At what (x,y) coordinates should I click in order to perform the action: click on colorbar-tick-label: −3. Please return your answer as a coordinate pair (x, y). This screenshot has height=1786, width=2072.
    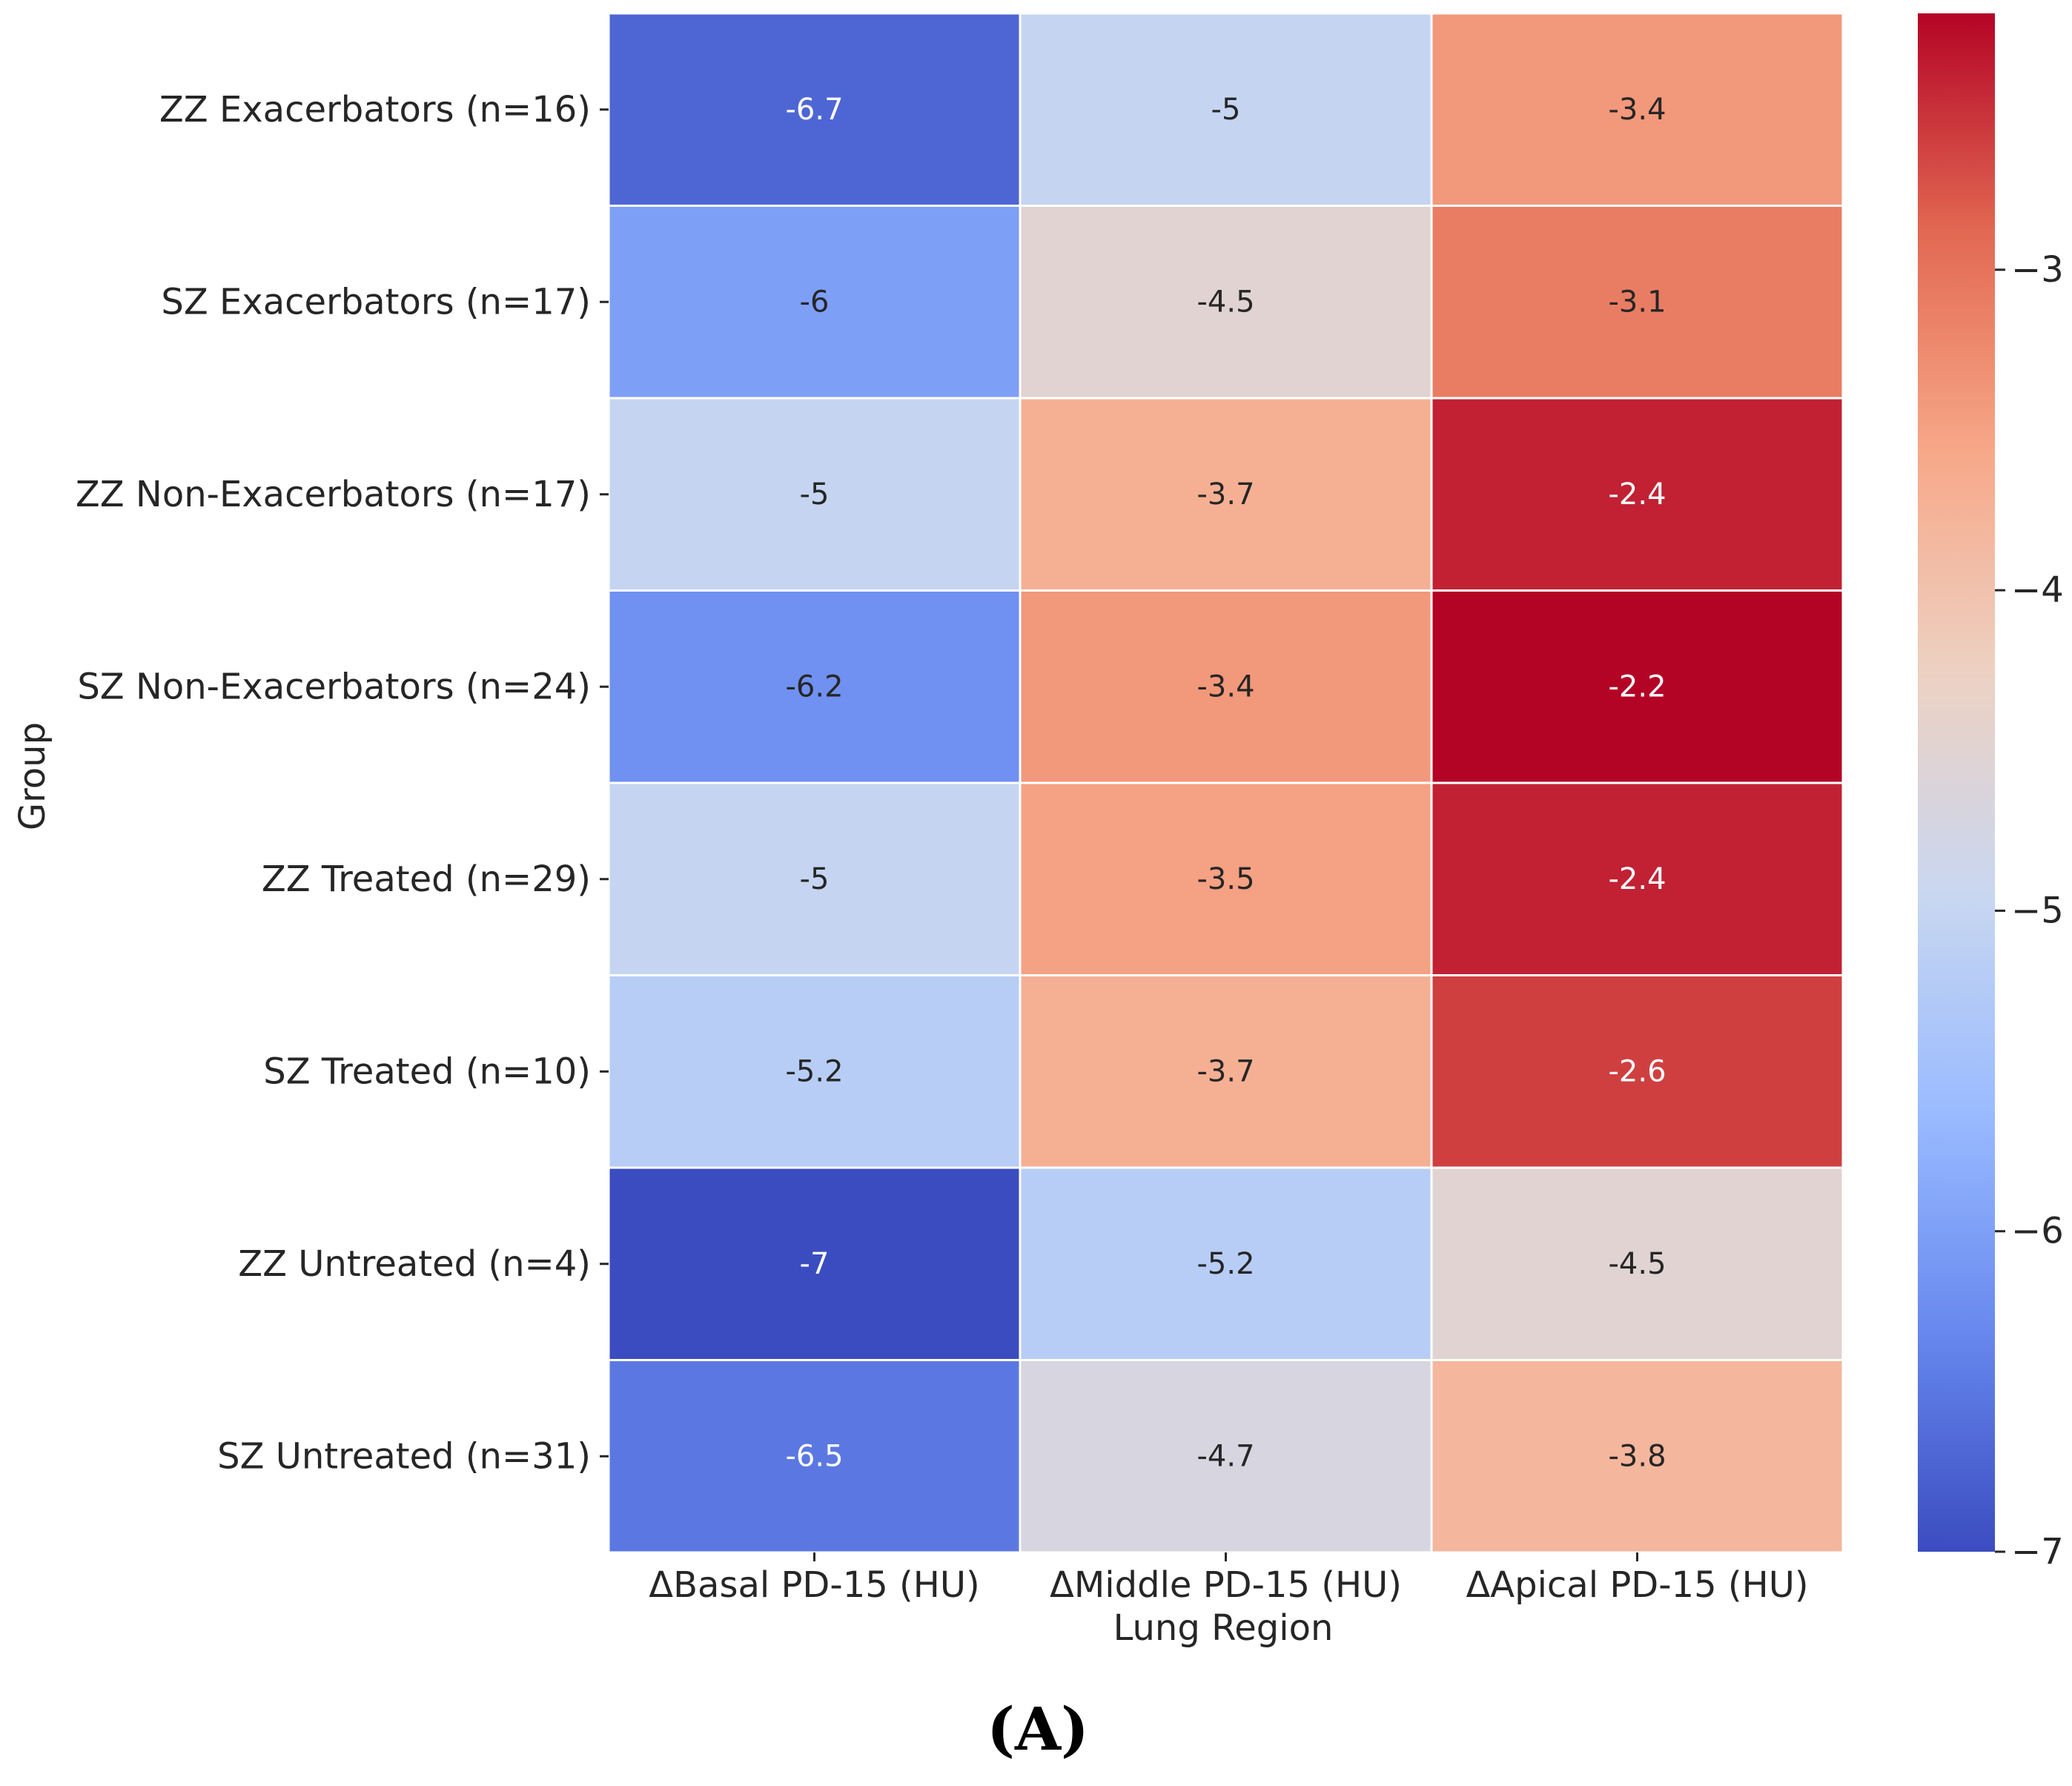
    Looking at the image, I should click on (2038, 270).